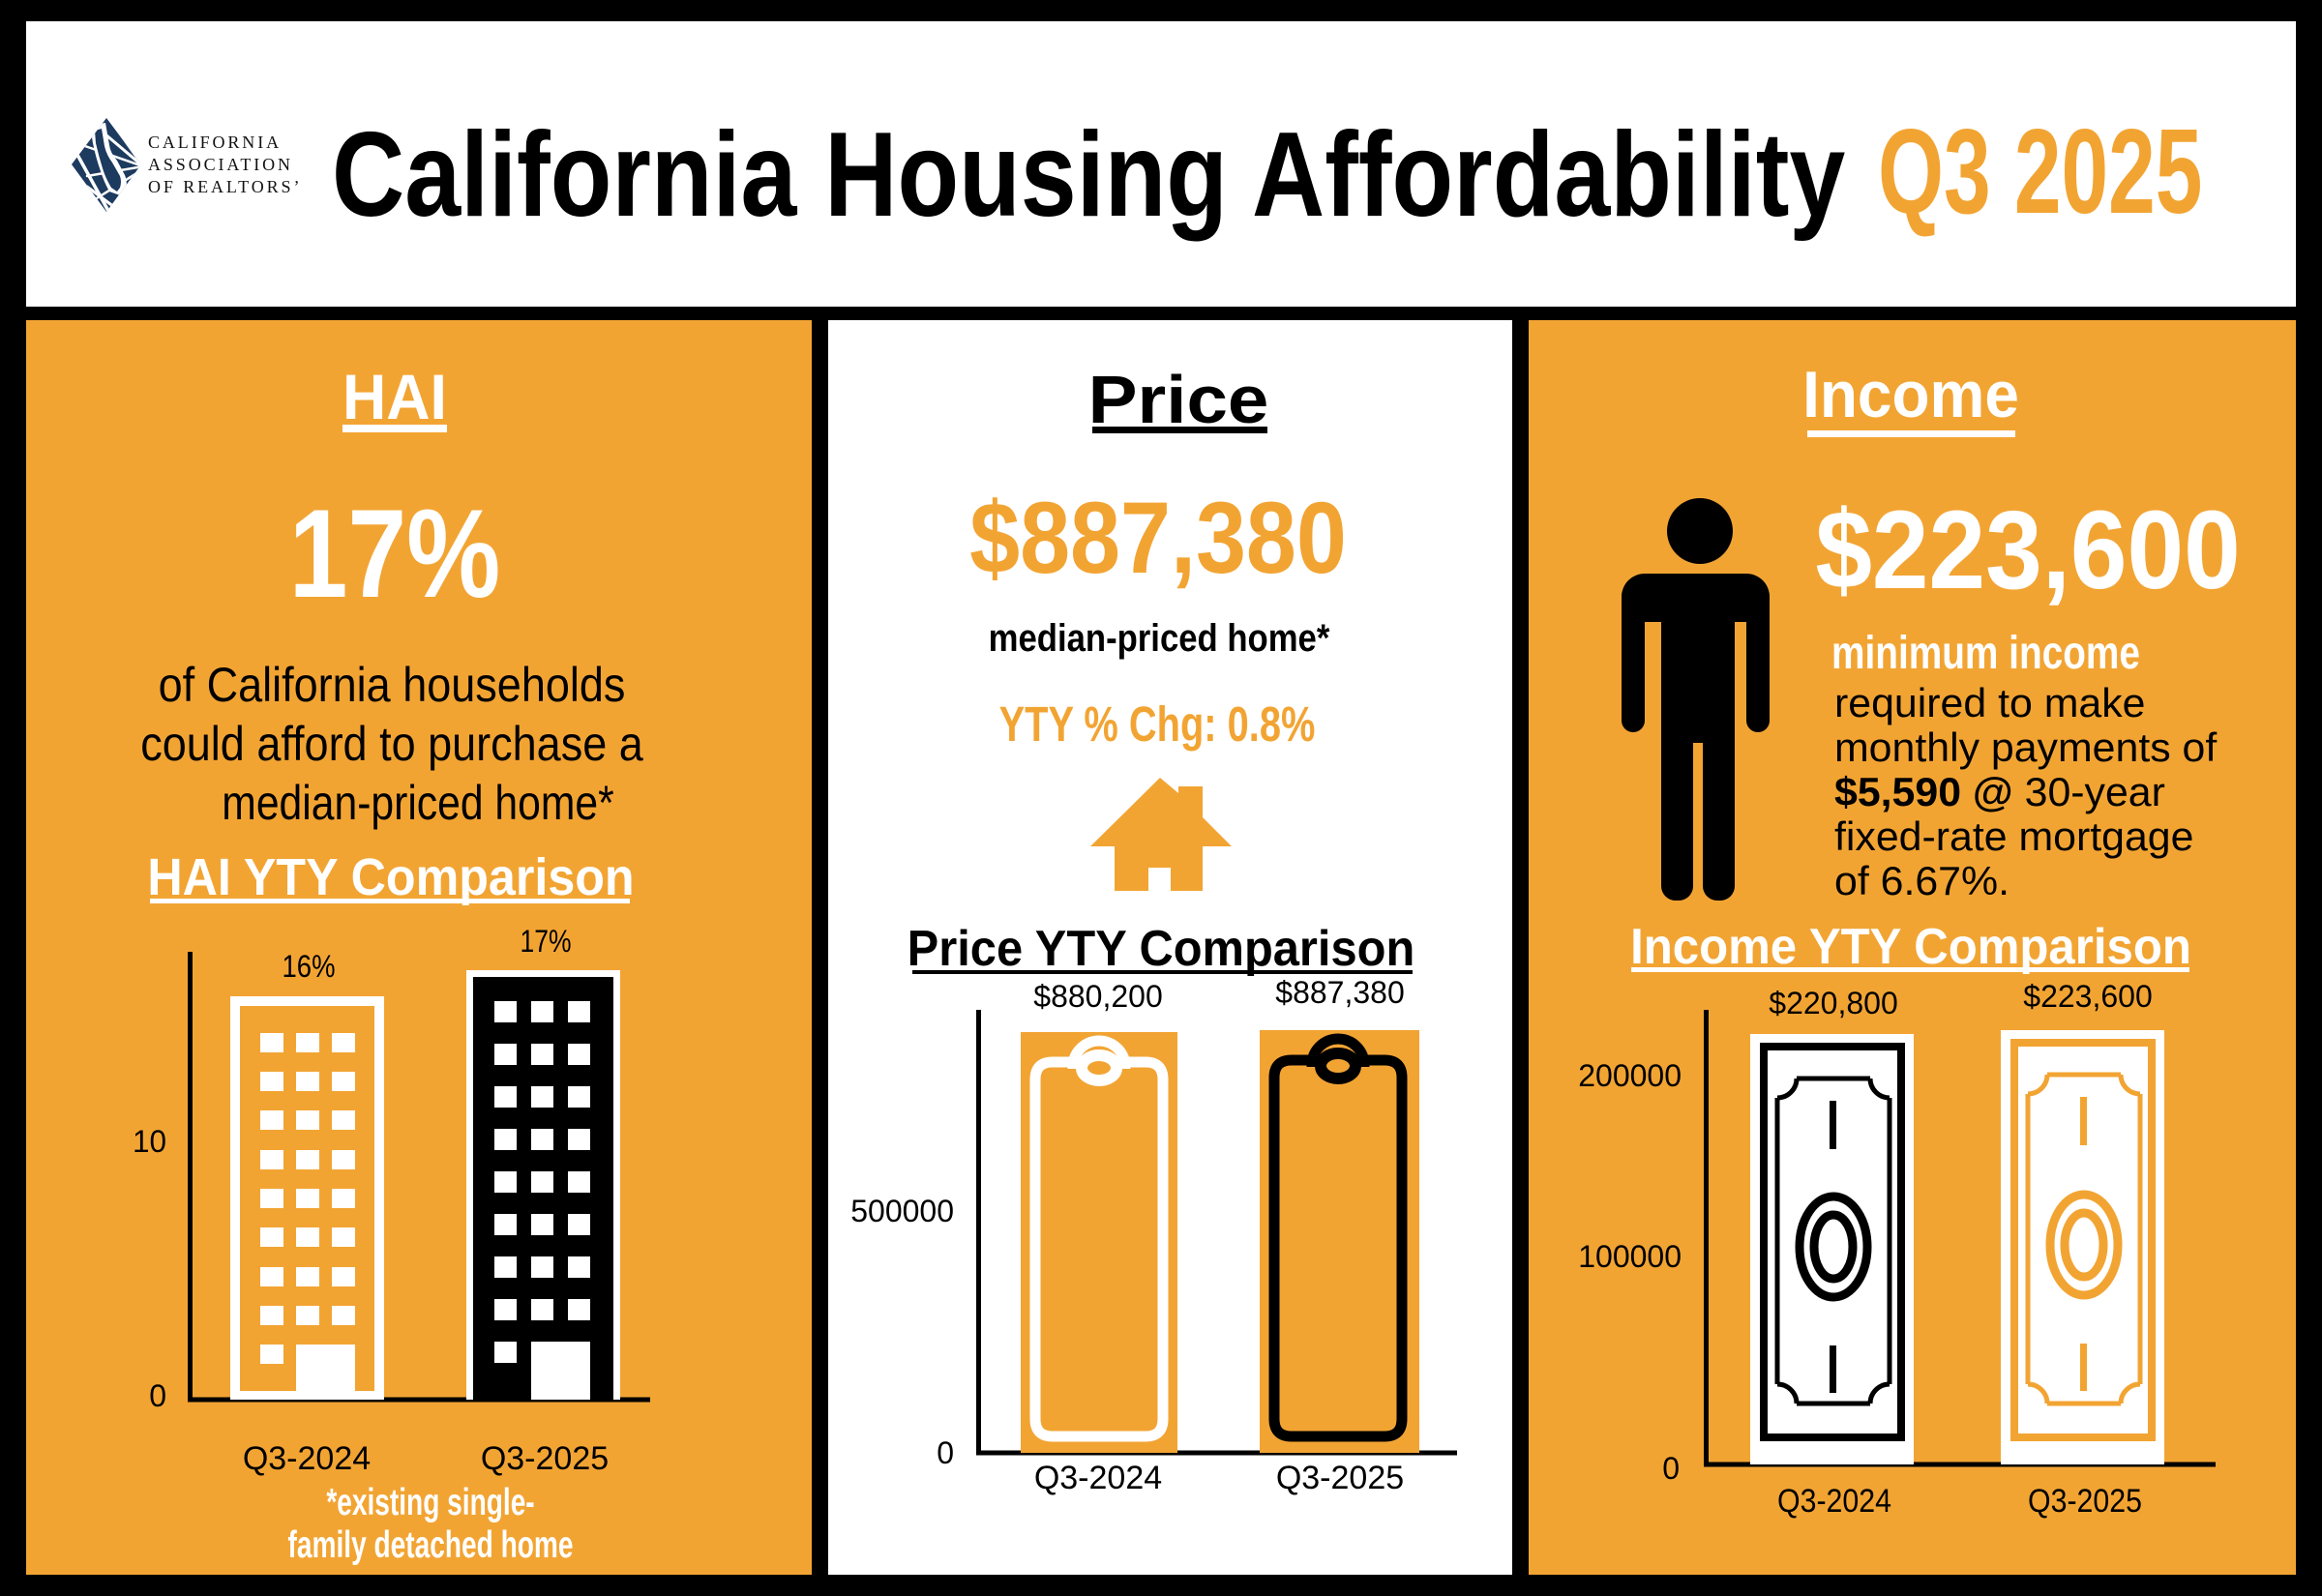  I want to click on svg-text: 10, so click(149, 1141).